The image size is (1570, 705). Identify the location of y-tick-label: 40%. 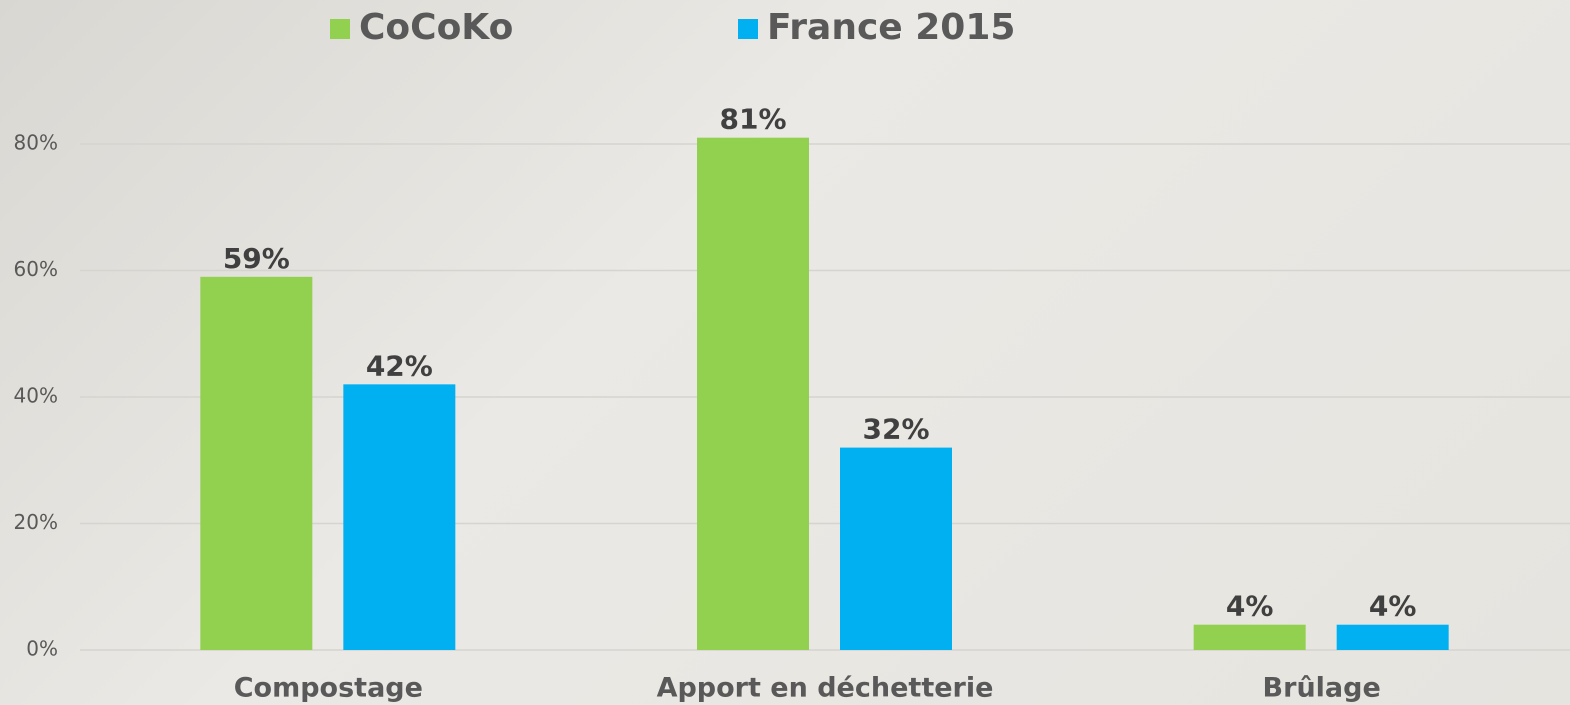
(36, 396).